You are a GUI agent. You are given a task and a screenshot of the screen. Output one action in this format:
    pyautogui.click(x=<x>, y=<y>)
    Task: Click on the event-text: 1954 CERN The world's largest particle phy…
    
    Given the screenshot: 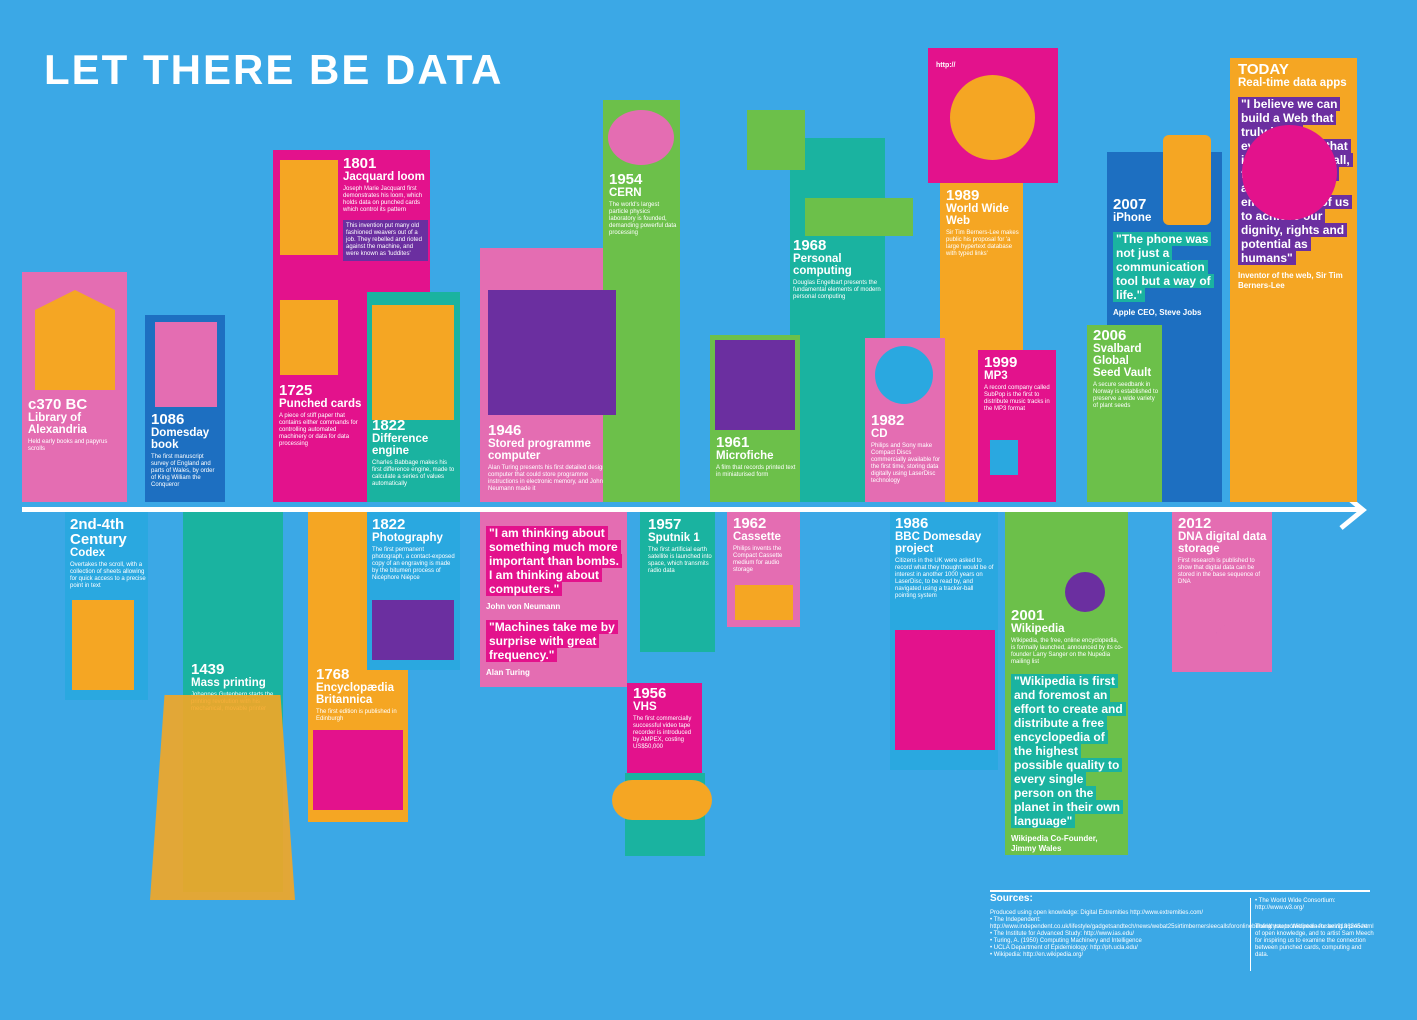 What is the action you would take?
    pyautogui.click(x=643, y=204)
    